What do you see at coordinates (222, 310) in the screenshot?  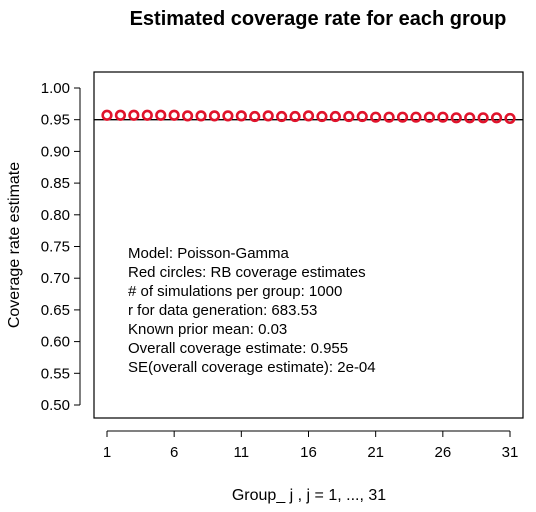 I see `annotation-line: r for data generation: 683.53` at bounding box center [222, 310].